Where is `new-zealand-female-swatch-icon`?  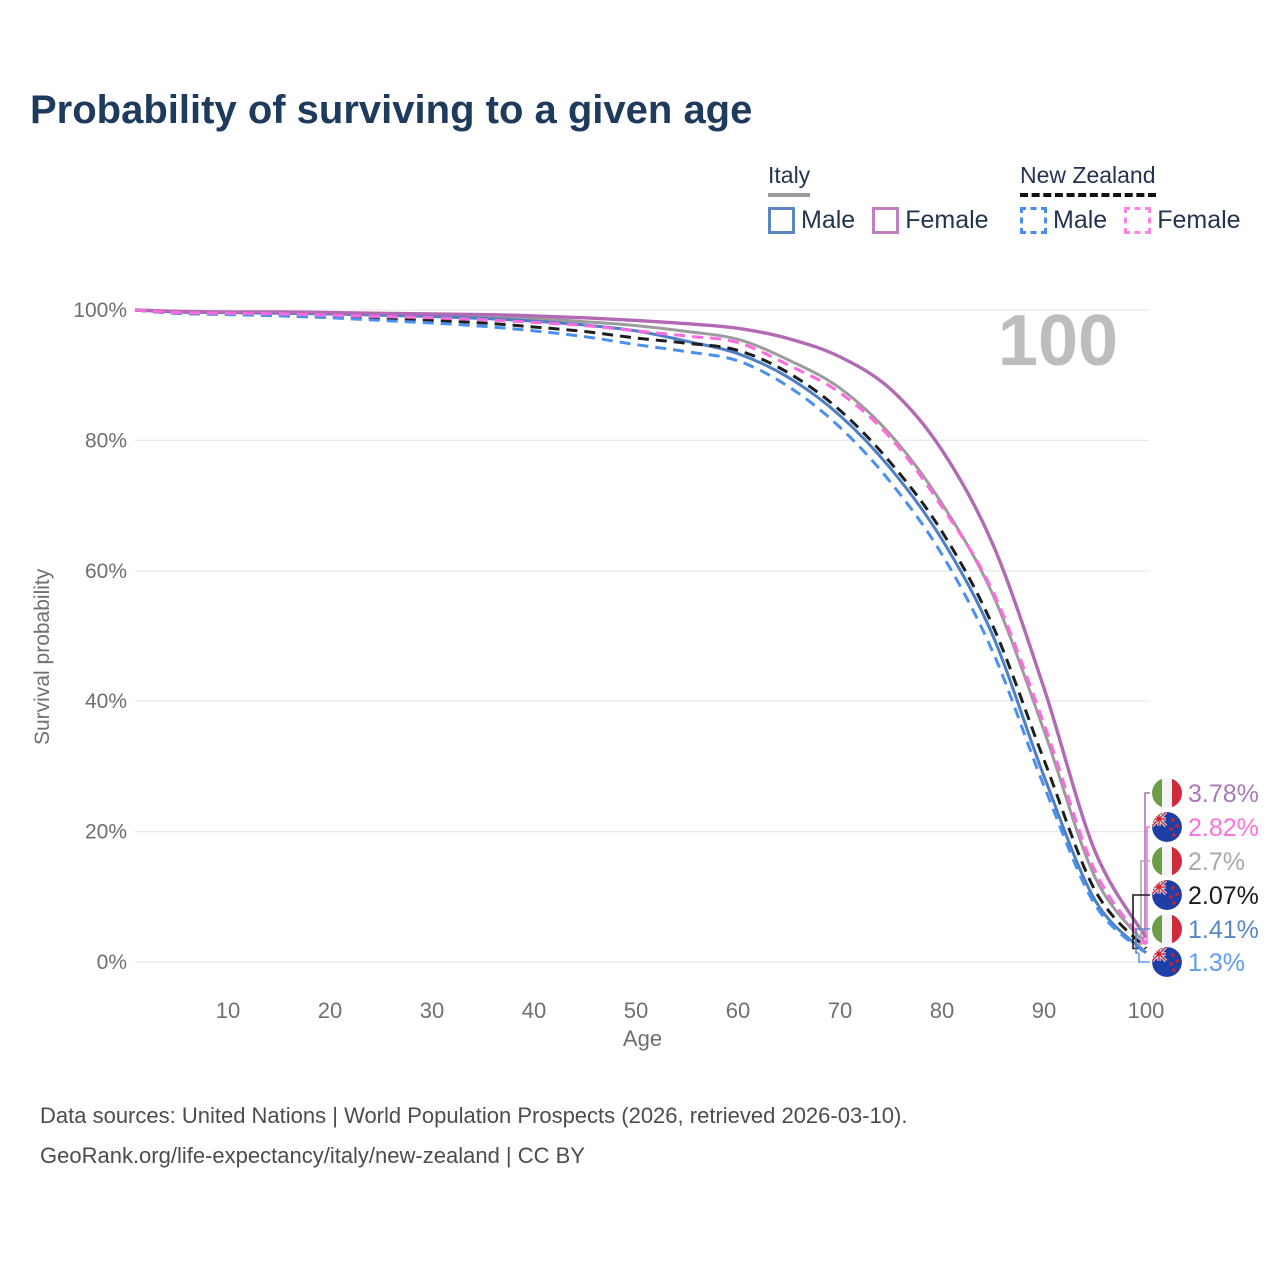
new-zealand-female-swatch-icon is located at coordinates (1138, 220).